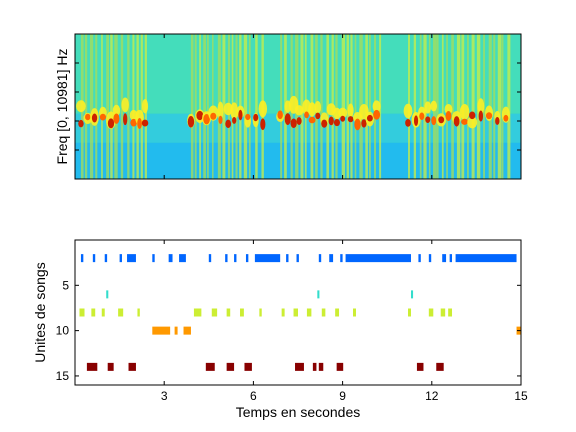 The width and height of the screenshot is (576, 432). I want to click on spectrogram-ylabel: Freq [0, 10981] Hz, so click(62, 107).